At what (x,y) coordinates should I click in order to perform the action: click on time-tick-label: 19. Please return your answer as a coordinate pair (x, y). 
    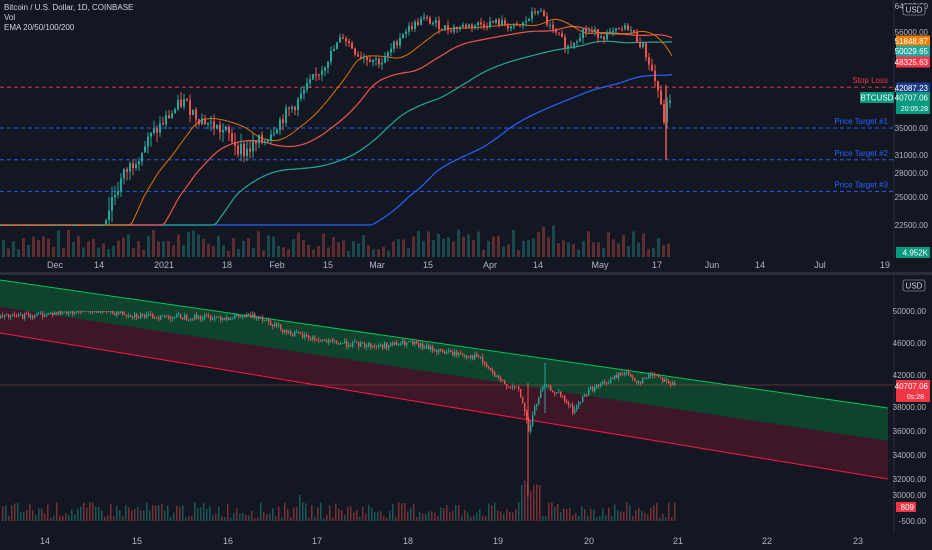
    Looking at the image, I should click on (885, 265).